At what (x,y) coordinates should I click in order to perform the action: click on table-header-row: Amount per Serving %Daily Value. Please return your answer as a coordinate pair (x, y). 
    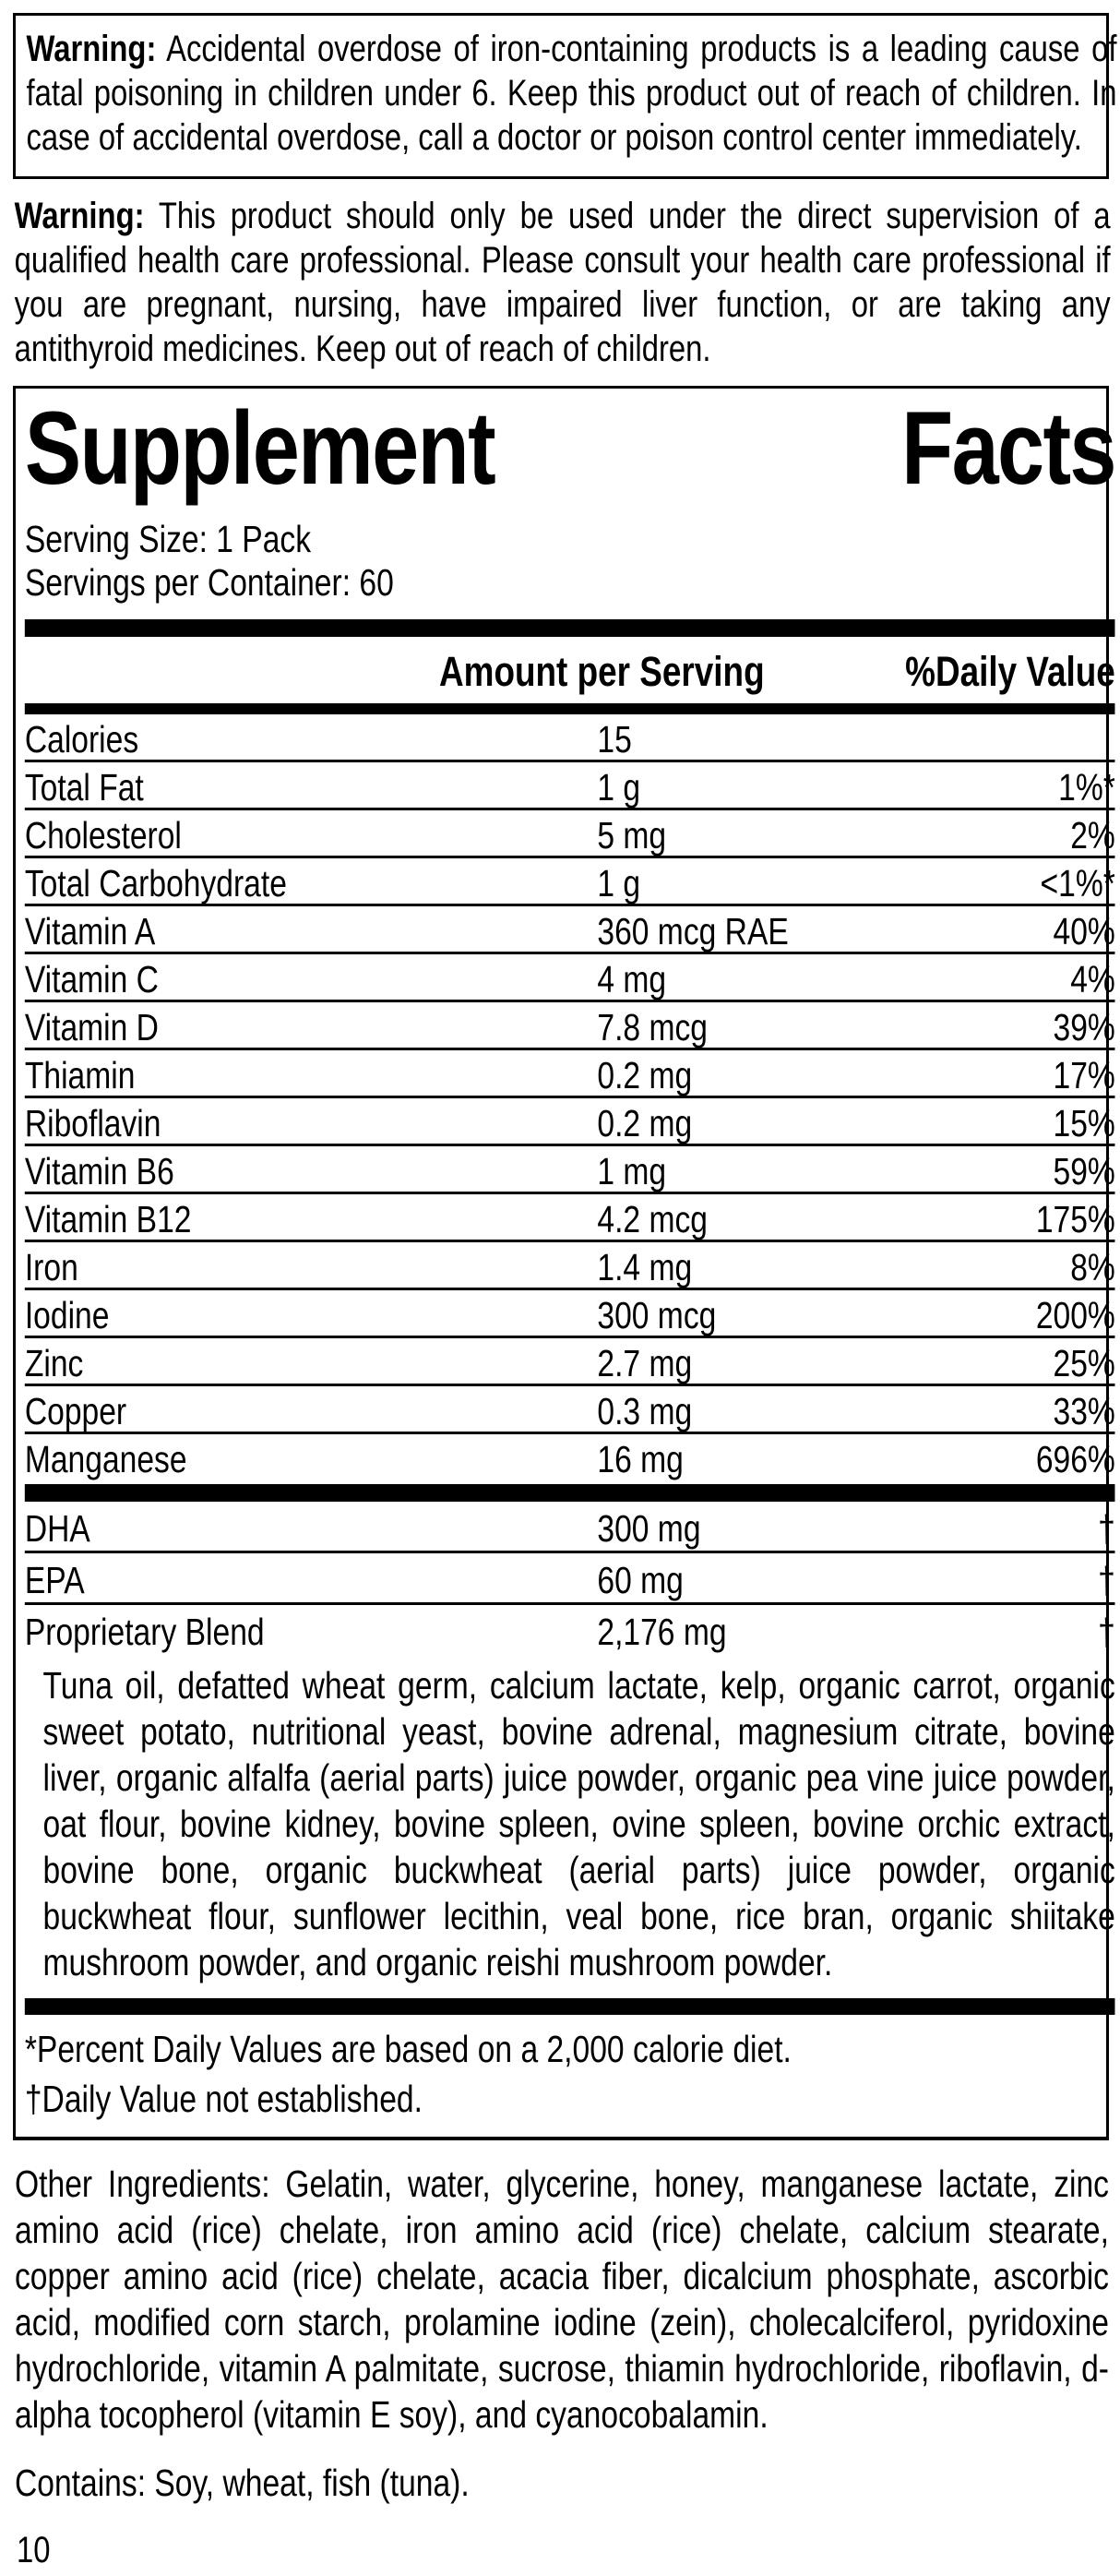
    Looking at the image, I should click on (570, 670).